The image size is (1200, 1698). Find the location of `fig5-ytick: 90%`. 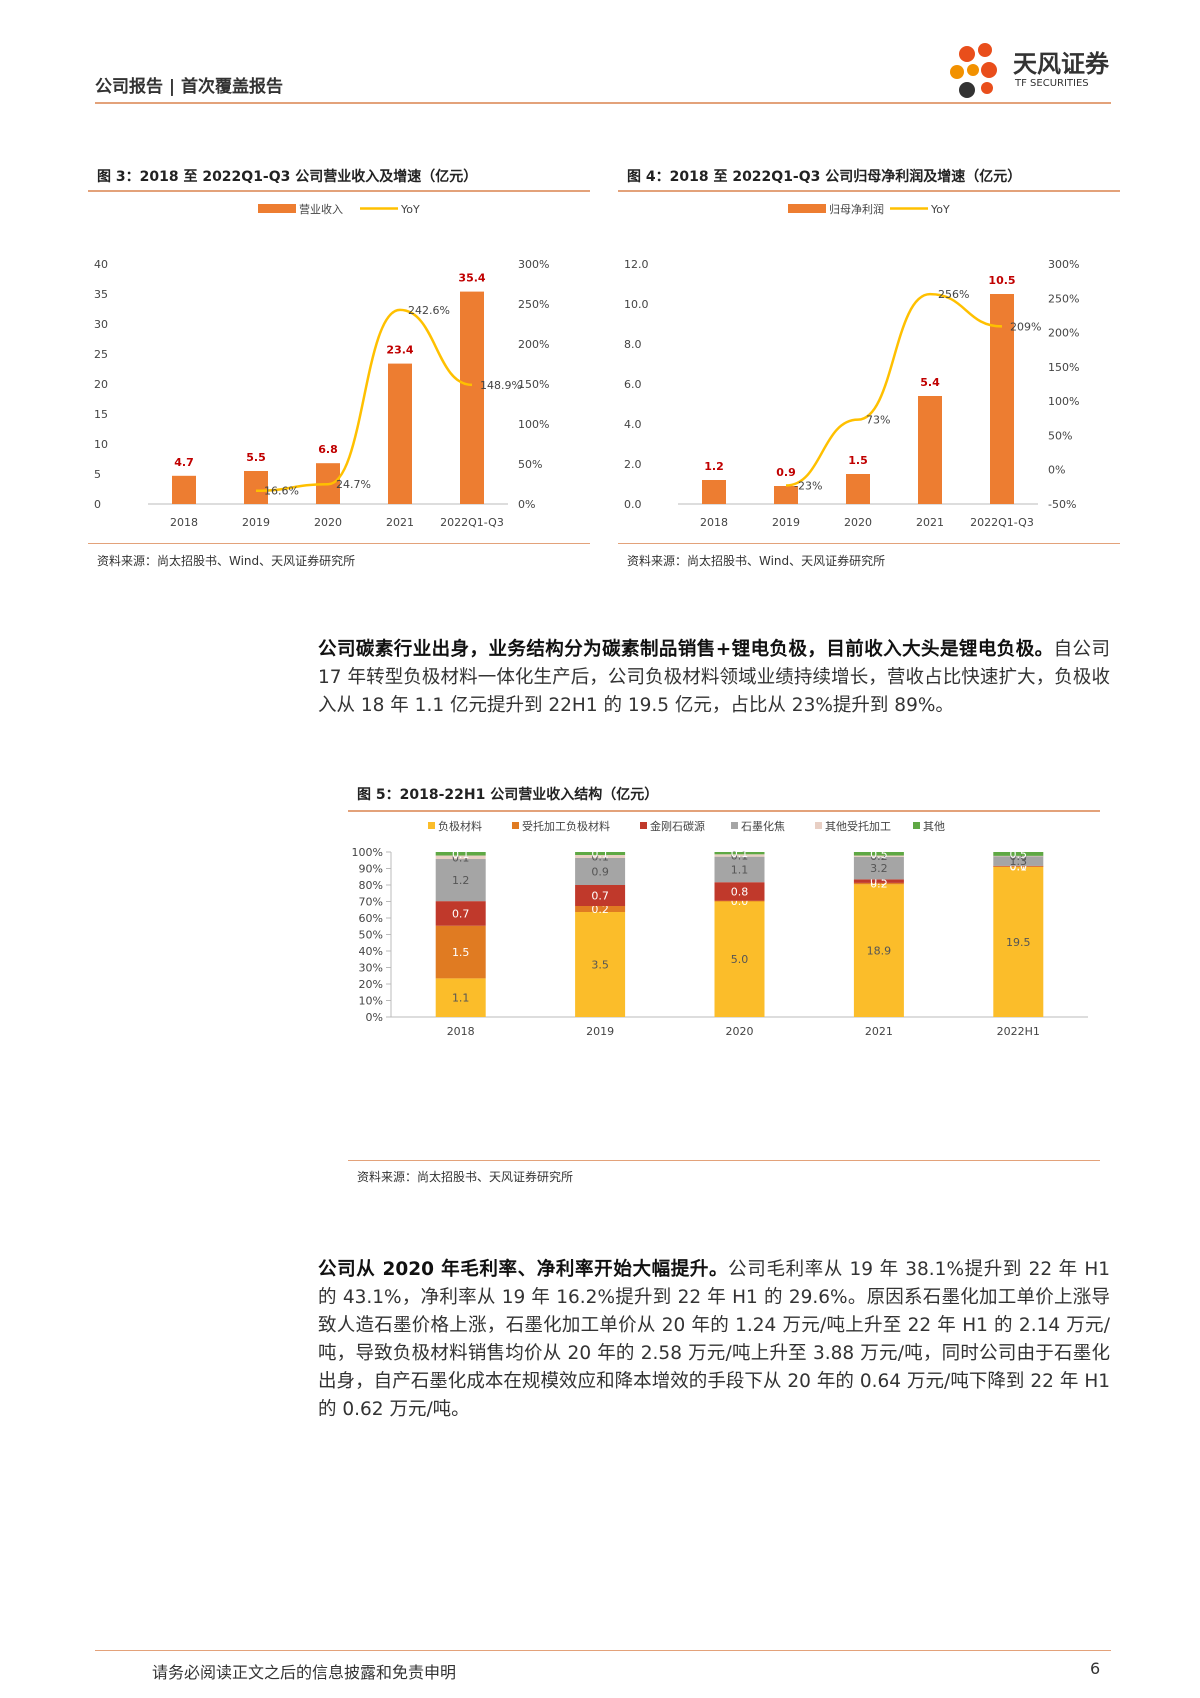

fig5-ytick: 90% is located at coordinates (371, 869).